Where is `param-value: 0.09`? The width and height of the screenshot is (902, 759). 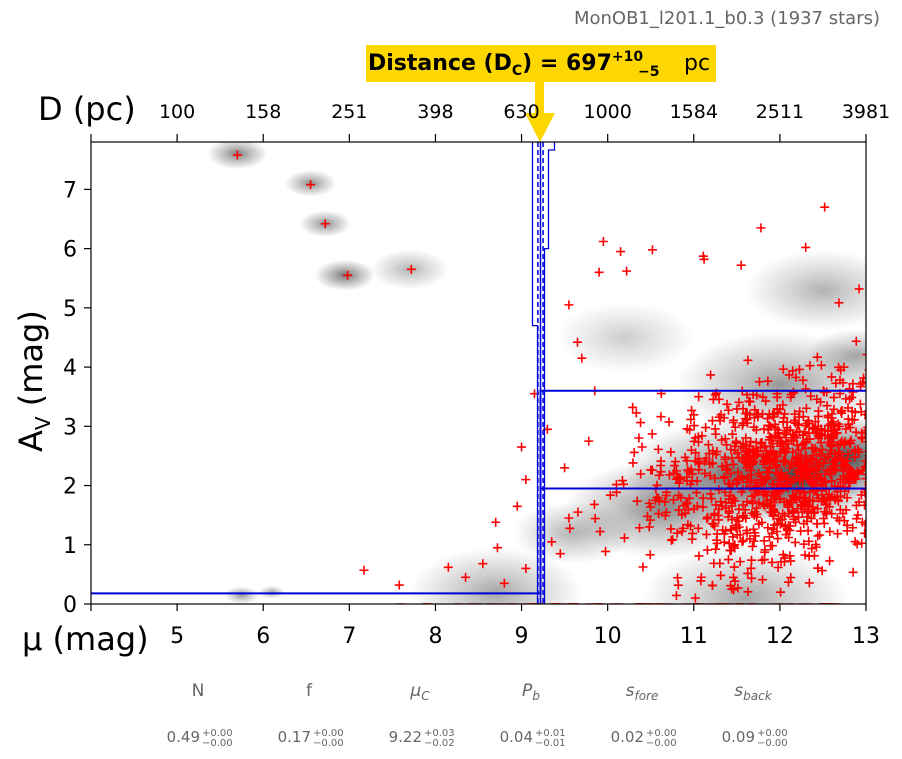 param-value: 0.09 is located at coordinates (738, 737).